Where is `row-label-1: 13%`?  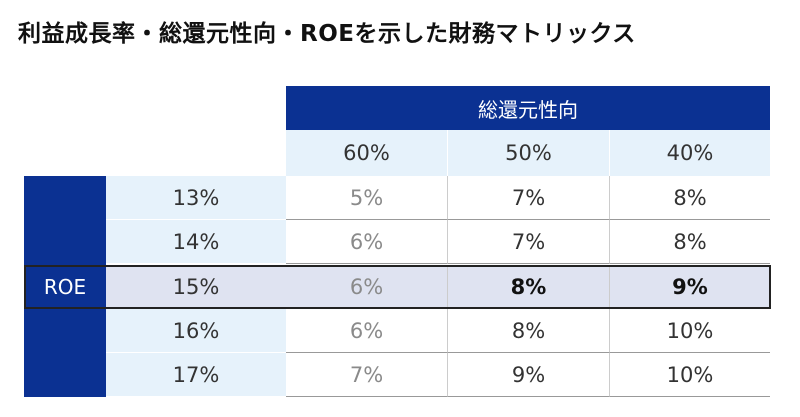 row-label-1: 13% is located at coordinates (196, 198).